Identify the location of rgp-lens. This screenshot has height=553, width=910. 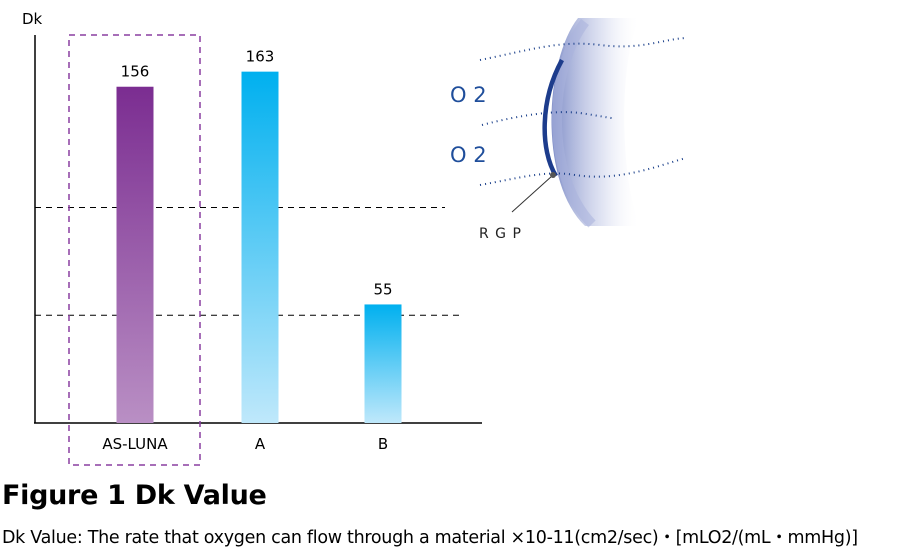
(553, 118).